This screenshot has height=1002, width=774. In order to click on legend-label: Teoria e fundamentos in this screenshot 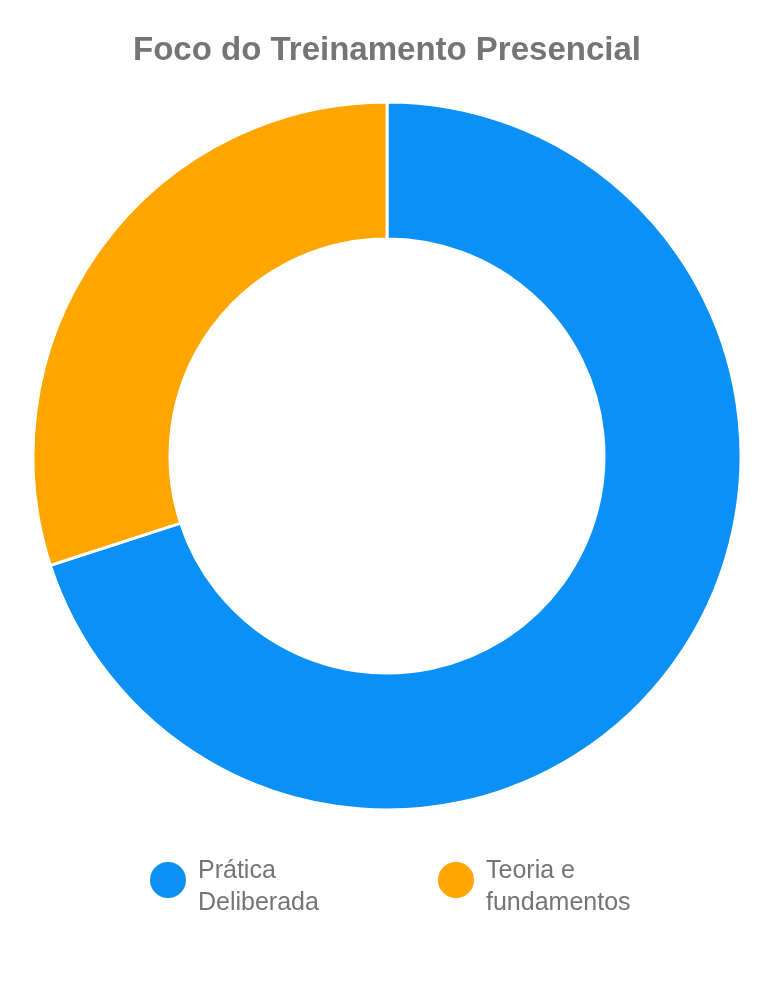, I will do `click(558, 885)`.